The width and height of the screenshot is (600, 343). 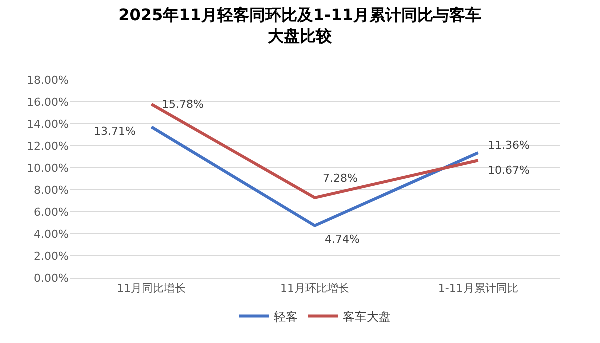 I want to click on y-tick-label: 12.00%, so click(x=48, y=146).